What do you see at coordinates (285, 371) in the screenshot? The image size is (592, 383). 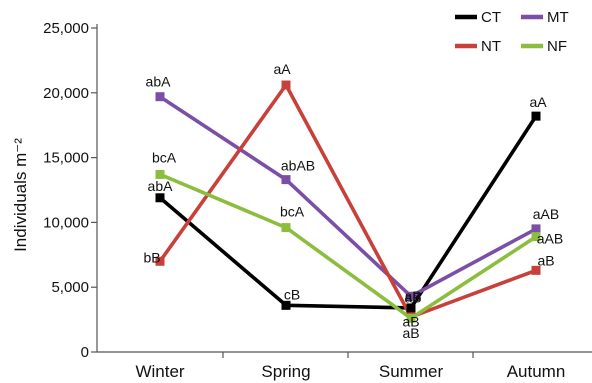 I see `x-tick-label: Spring` at bounding box center [285, 371].